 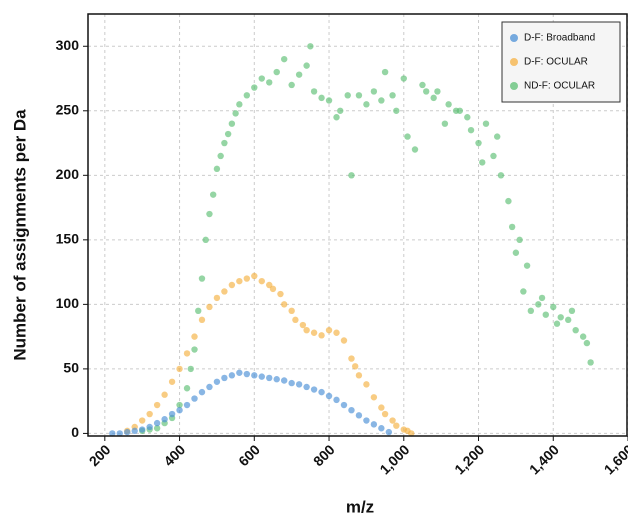 What do you see at coordinates (71, 368) in the screenshot?
I see `y-tick-label: 50` at bounding box center [71, 368].